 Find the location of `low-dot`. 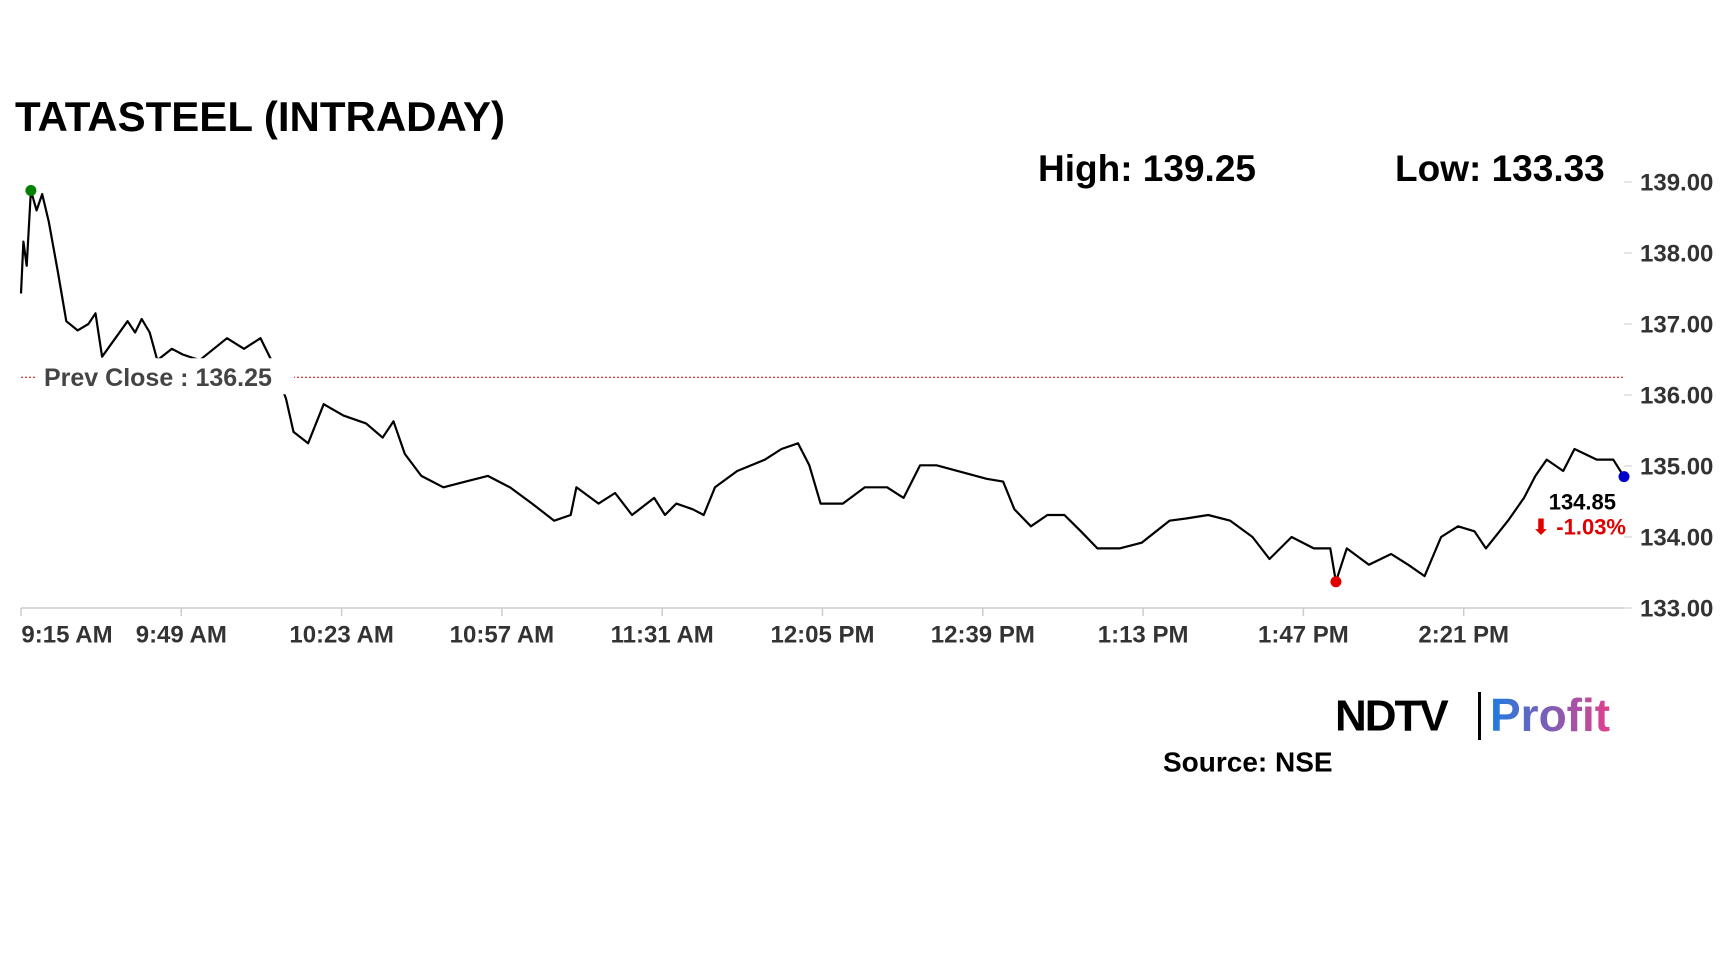

low-dot is located at coordinates (1336, 582).